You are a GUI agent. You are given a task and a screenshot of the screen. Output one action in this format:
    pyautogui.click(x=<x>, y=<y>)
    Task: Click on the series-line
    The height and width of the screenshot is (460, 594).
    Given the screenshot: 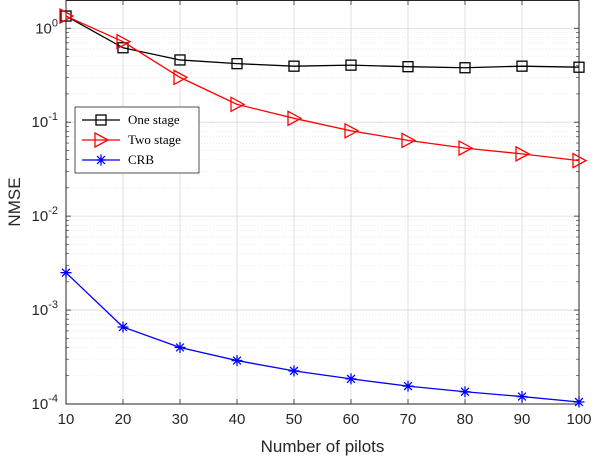 What is the action you would take?
    pyautogui.click(x=322, y=42)
    